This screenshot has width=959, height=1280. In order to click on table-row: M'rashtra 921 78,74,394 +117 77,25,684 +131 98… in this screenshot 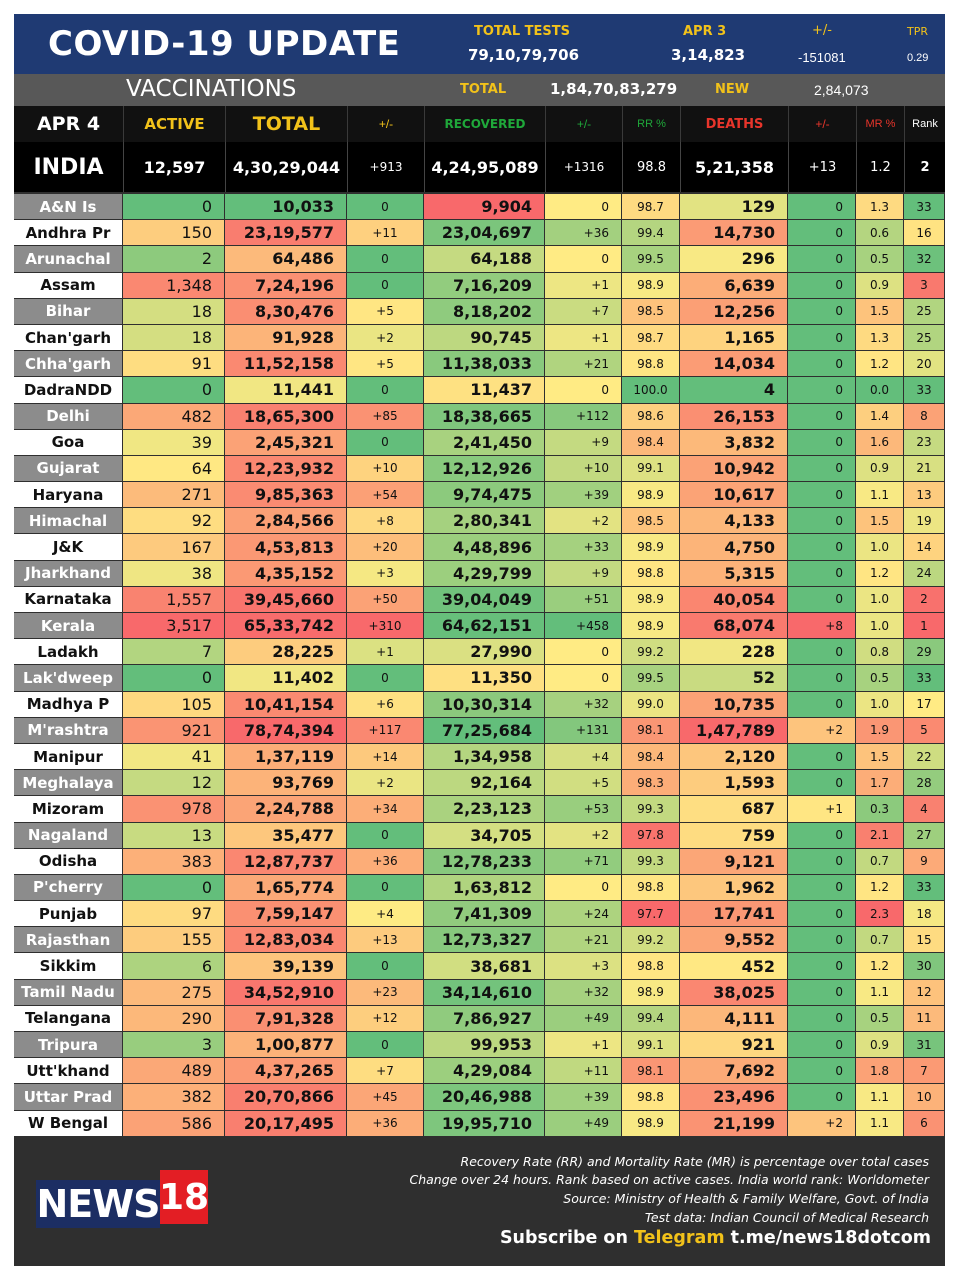, I will do `click(479, 730)`.